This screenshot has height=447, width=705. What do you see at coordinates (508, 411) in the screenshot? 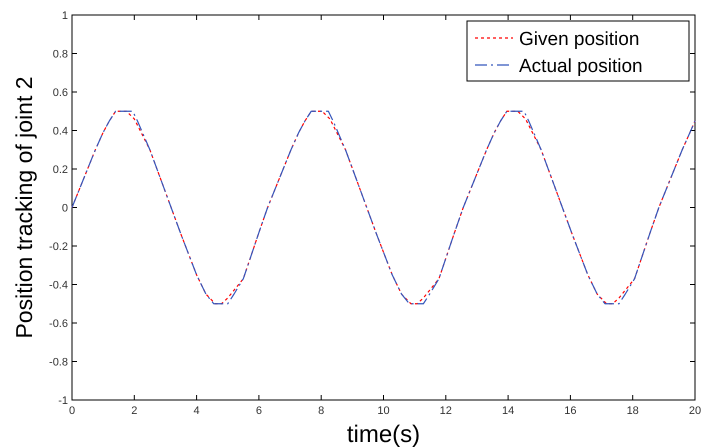
I see `x-tick-label: 14` at bounding box center [508, 411].